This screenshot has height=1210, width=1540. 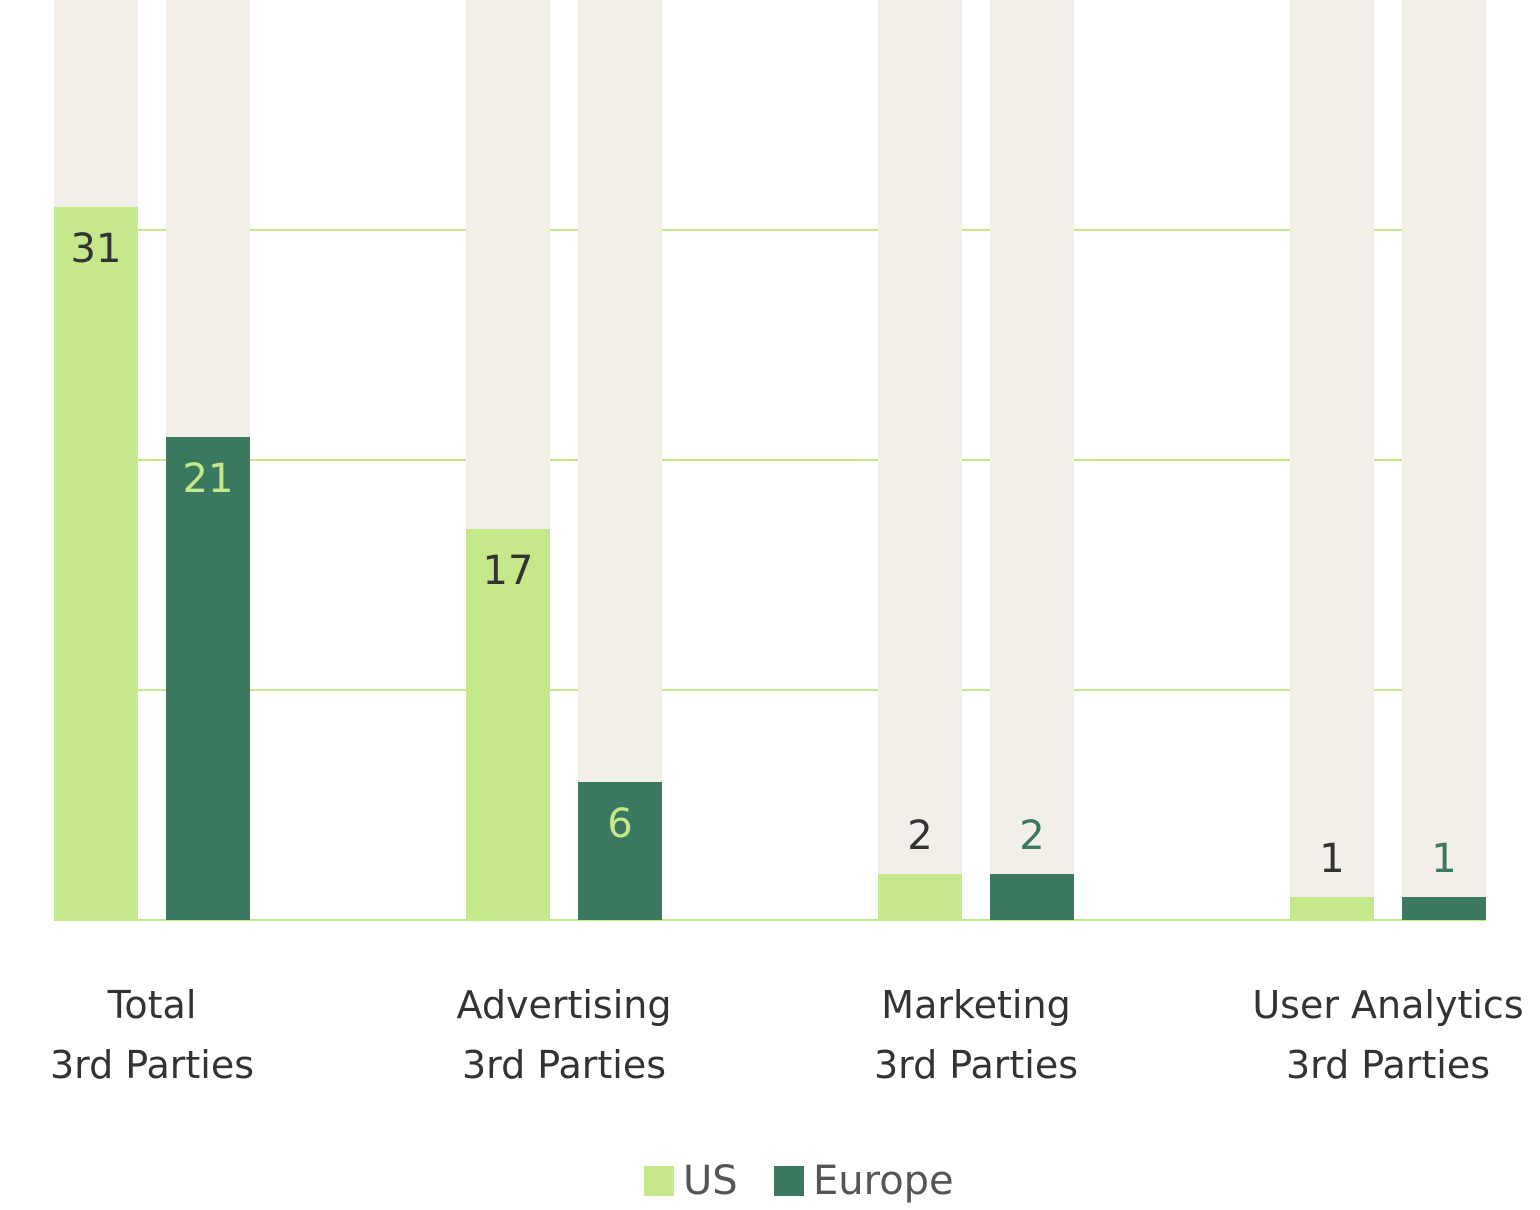 I want to click on value-label: 6, so click(x=619, y=824).